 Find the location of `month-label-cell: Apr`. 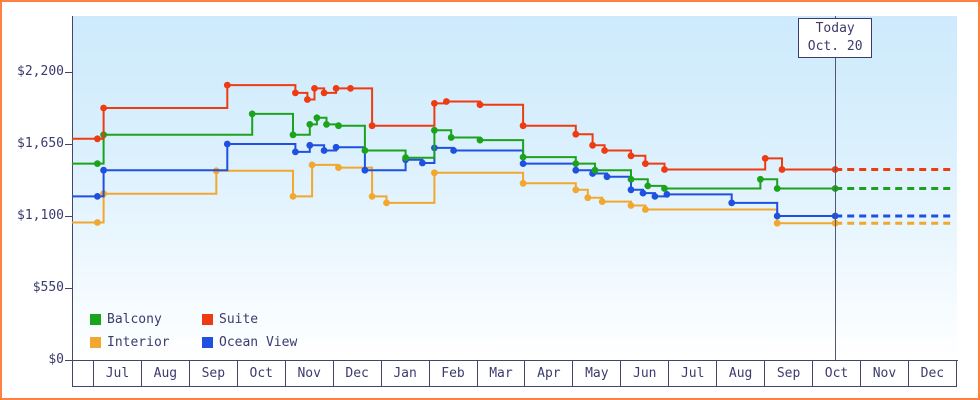

month-label-cell: Apr is located at coordinates (549, 374).